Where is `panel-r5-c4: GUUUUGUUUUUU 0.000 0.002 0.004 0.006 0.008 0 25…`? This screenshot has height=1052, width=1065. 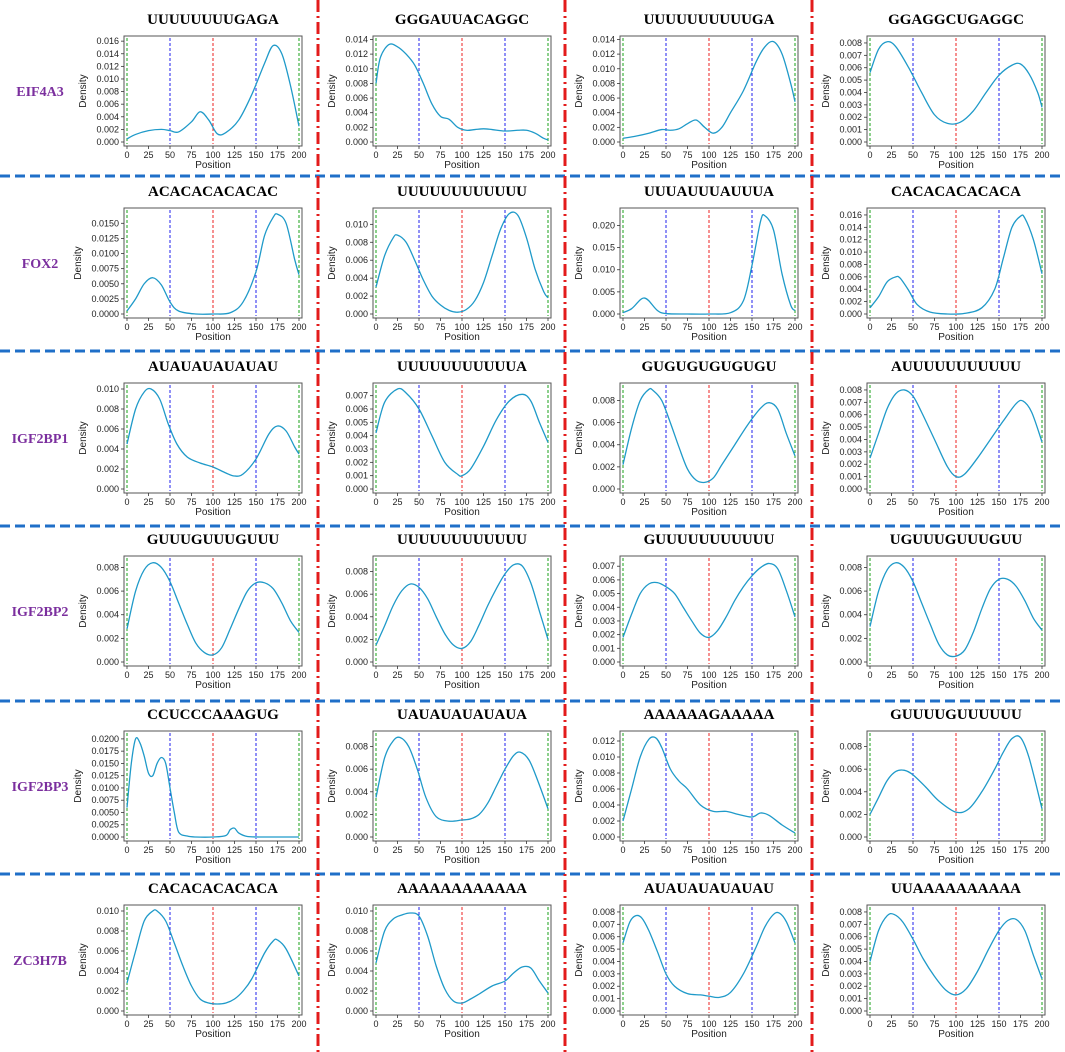 panel-r5-c4: GUUUUGUUUUUU 0.000 0.002 0.004 0.006 0.008 0 25… is located at coordinates (935, 786).